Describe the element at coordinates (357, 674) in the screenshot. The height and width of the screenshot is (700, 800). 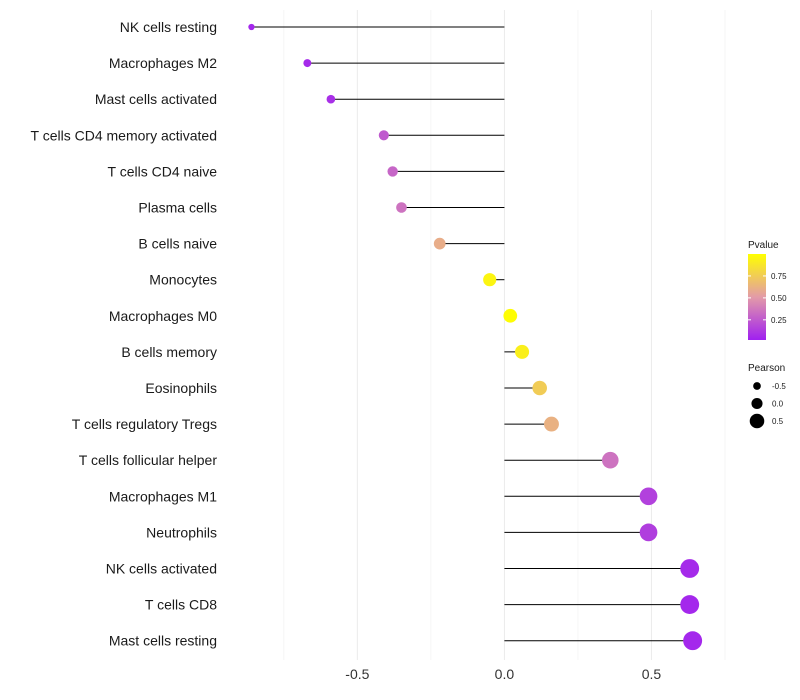
I see `x-tick-label: -0.5` at that location.